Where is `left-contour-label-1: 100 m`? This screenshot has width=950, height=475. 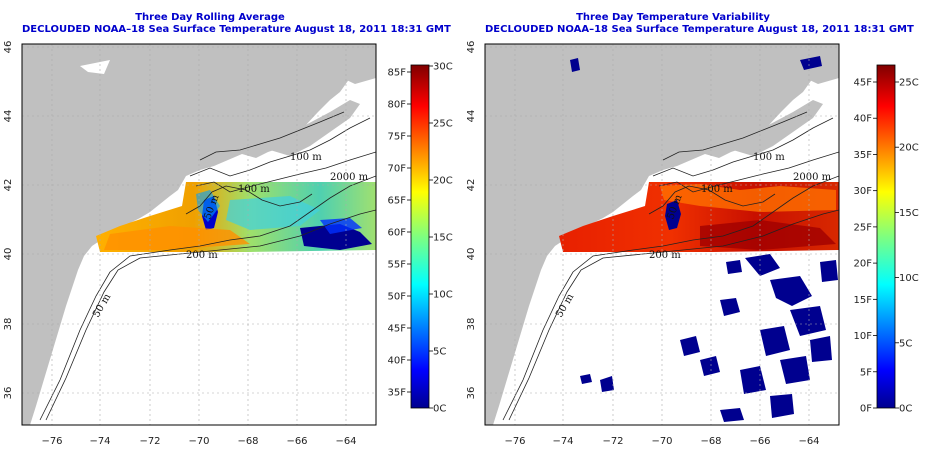 left-contour-label-1: 100 m is located at coordinates (306, 157).